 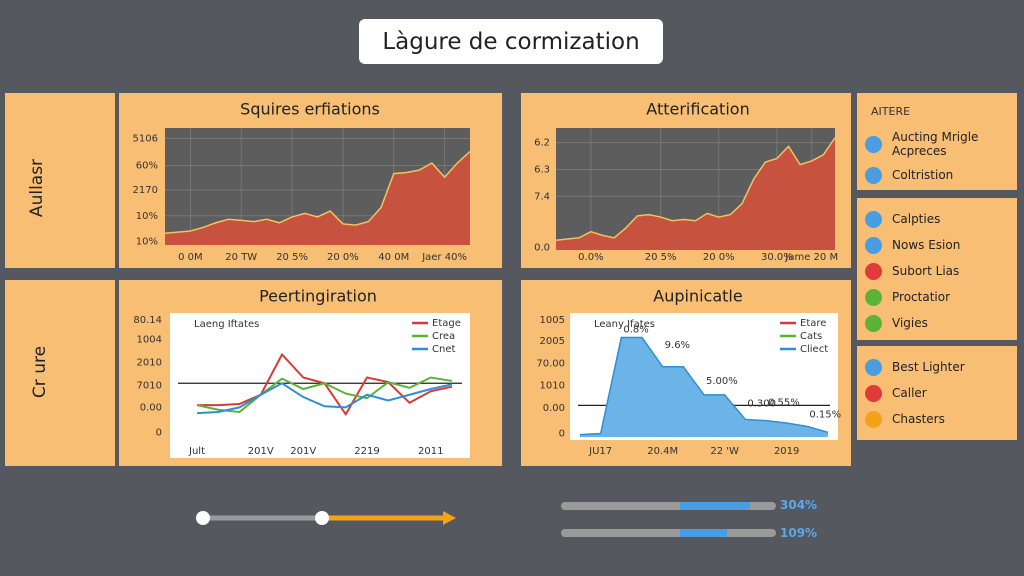 What do you see at coordinates (511, 41) in the screenshot?
I see `page-title: Làgure de cormization` at bounding box center [511, 41].